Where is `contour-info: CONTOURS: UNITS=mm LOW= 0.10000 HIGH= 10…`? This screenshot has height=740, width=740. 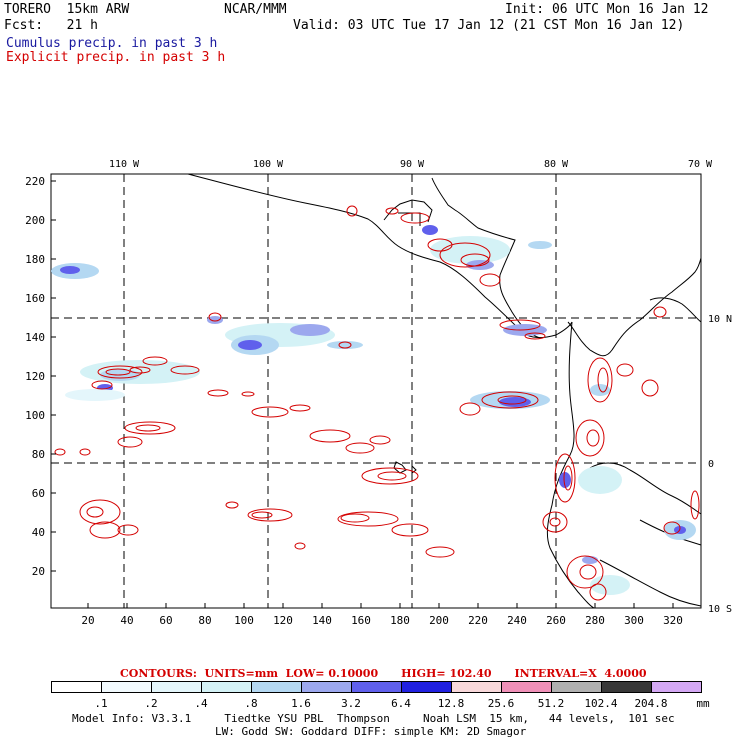
contour-info: CONTOURS: UNITS=mm LOW= 0.10000 HIGH= 10… is located at coordinates (383, 673).